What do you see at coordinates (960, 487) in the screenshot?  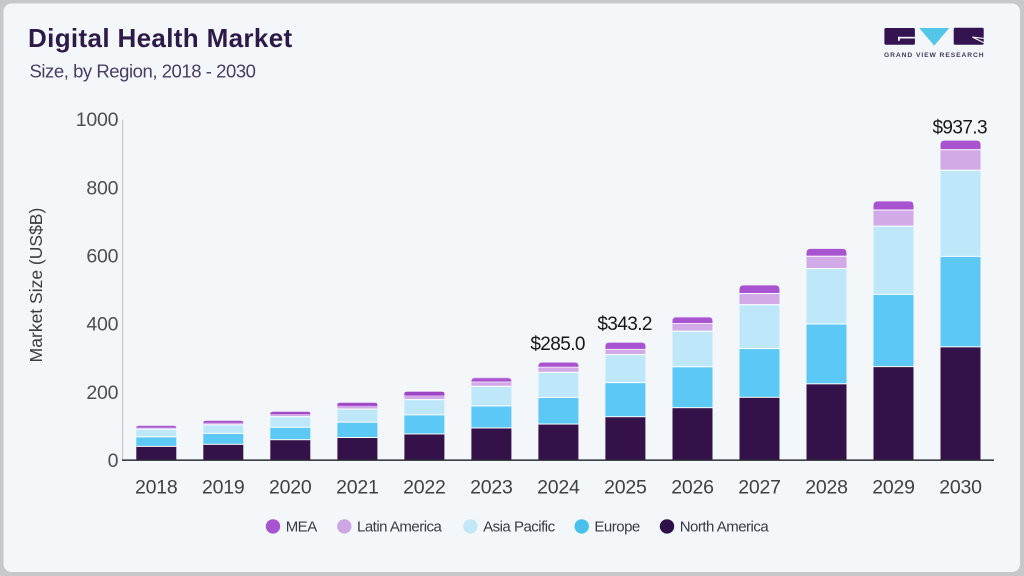 I see `svg-text: 2030` at bounding box center [960, 487].